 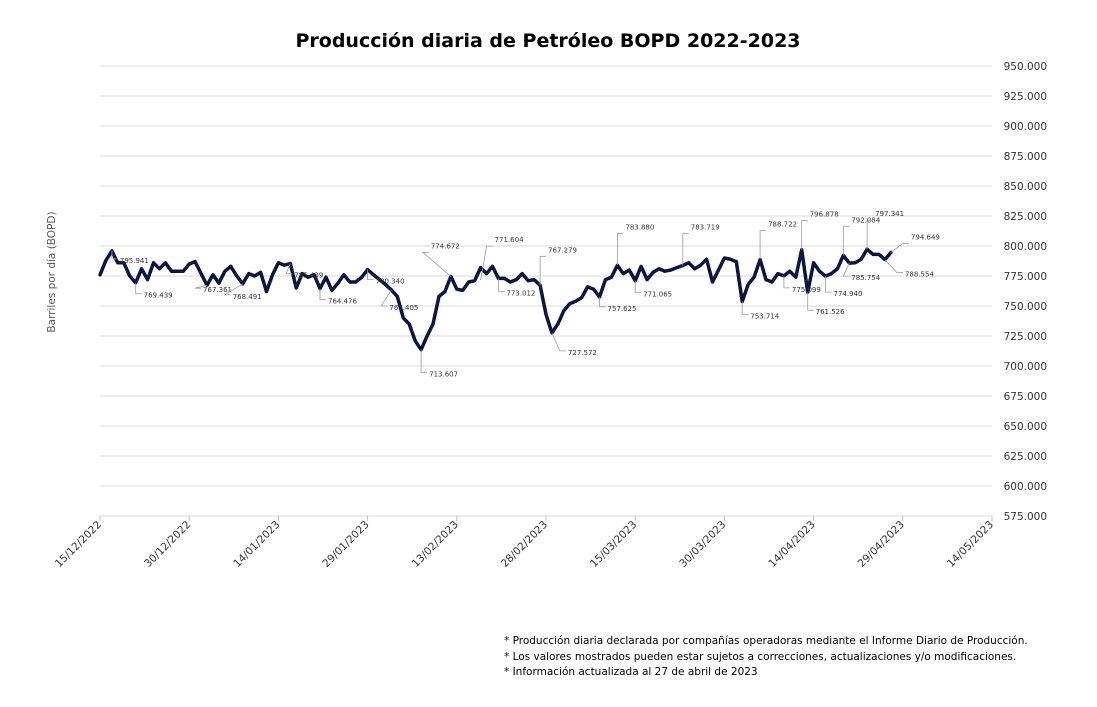 I want to click on y-tick-label: 800.000, so click(x=1025, y=247).